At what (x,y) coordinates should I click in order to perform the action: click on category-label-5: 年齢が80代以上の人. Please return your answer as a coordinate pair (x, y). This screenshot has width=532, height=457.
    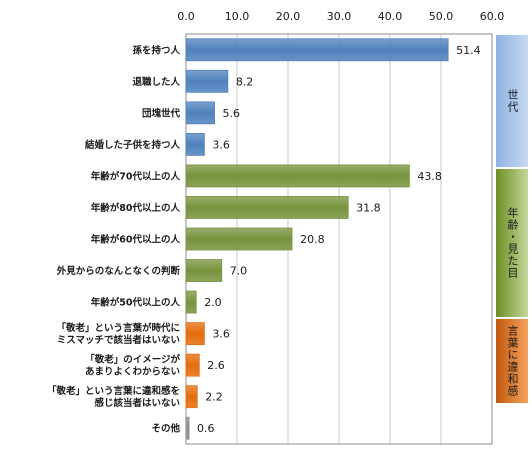
    Looking at the image, I should click on (136, 208).